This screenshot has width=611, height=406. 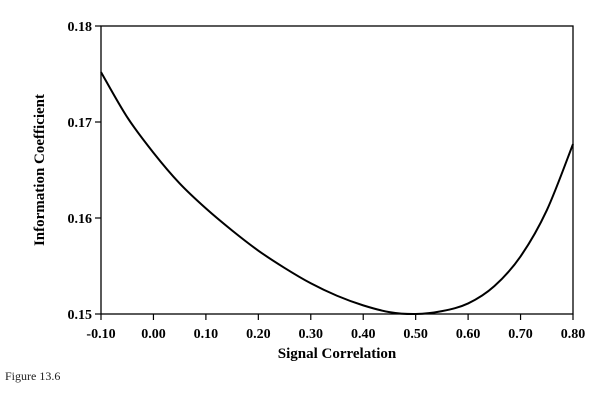 What do you see at coordinates (415, 334) in the screenshot?
I see `x-tick-label: 0.50` at bounding box center [415, 334].